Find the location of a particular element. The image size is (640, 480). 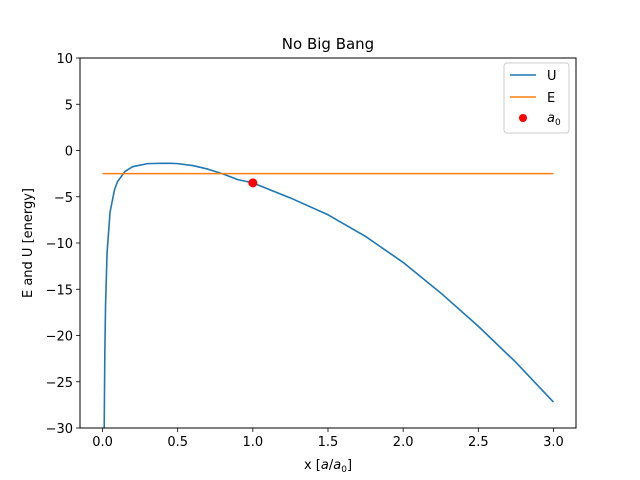

y-tick-label: −25 is located at coordinates (59, 383).